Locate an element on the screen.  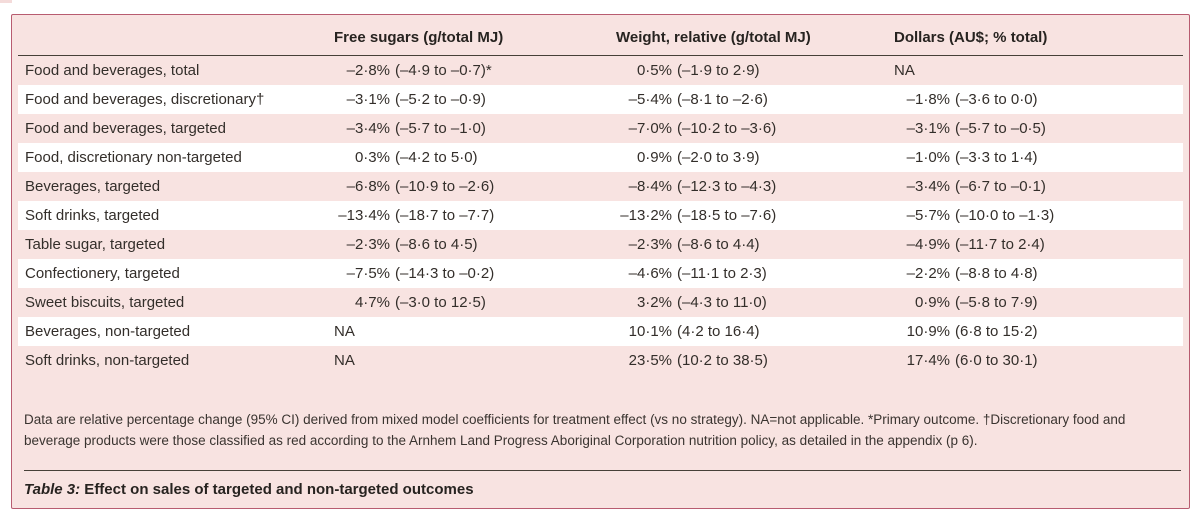
value-confidence-interval: (–10·2 to –3·6) is located at coordinates (727, 128).